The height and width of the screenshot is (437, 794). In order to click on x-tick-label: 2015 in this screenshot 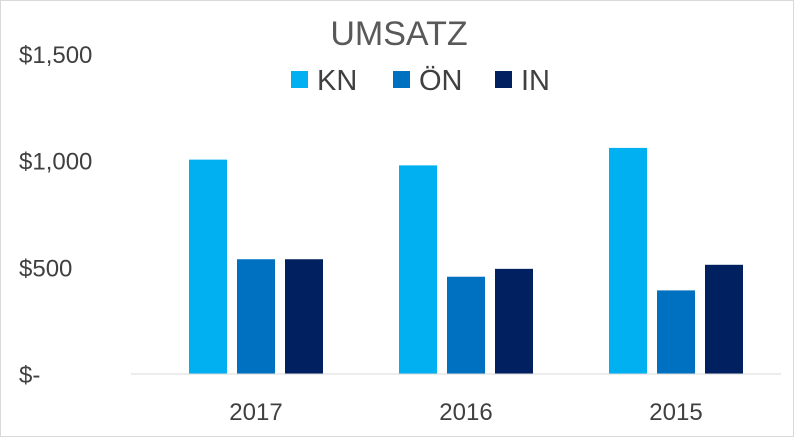, I will do `click(675, 412)`.